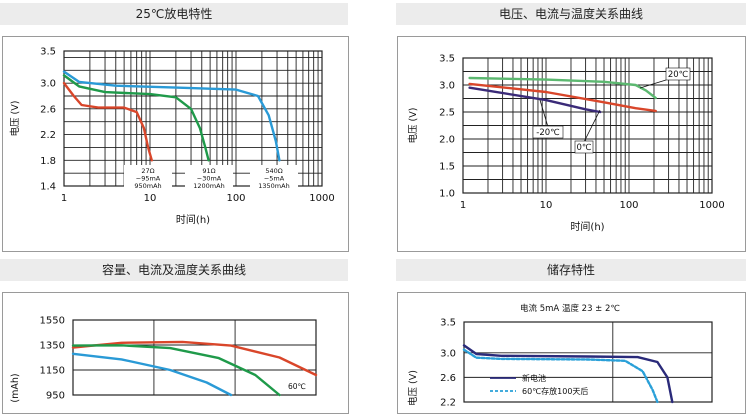 This screenshot has width=746, height=414. What do you see at coordinates (48, 187) in the screenshot?
I see `y-tick-label-0-5: 1.4` at bounding box center [48, 187].